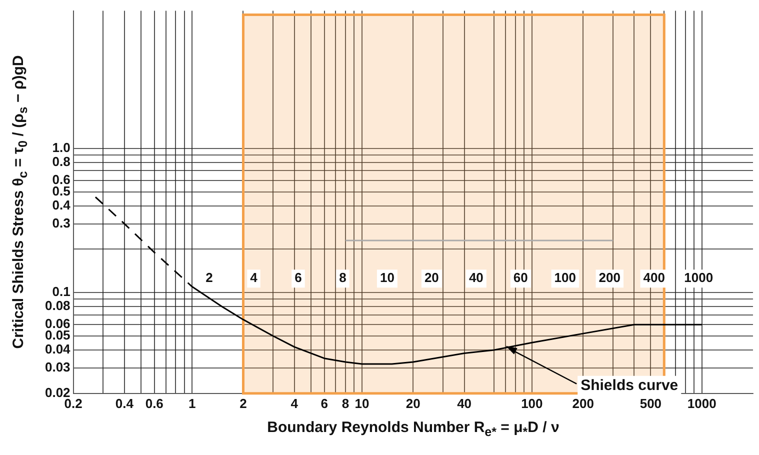 The width and height of the screenshot is (759, 455). What do you see at coordinates (254, 278) in the screenshot?
I see `annotation: 4` at bounding box center [254, 278].